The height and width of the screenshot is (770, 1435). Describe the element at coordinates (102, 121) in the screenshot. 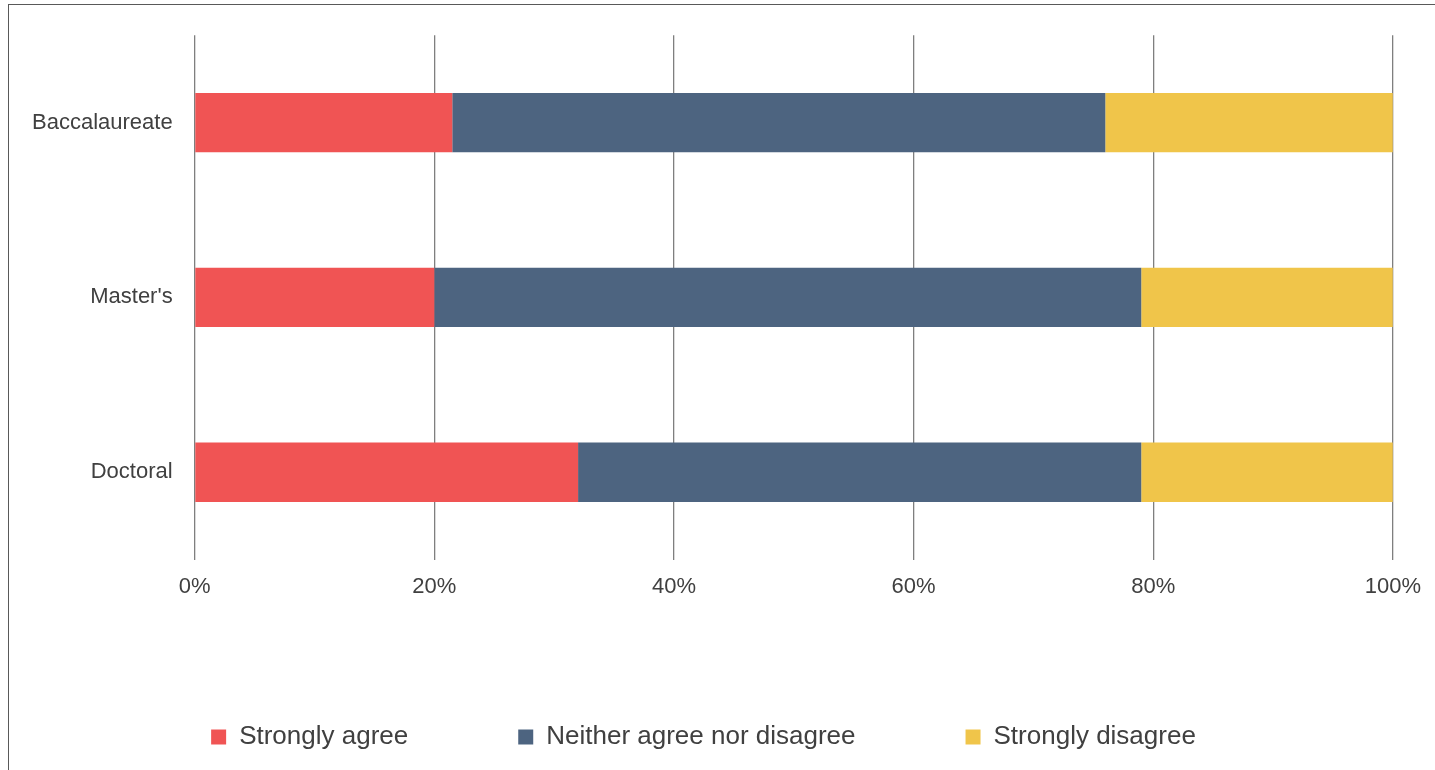

I see `y-tick-label: Baccalaureate` at that location.